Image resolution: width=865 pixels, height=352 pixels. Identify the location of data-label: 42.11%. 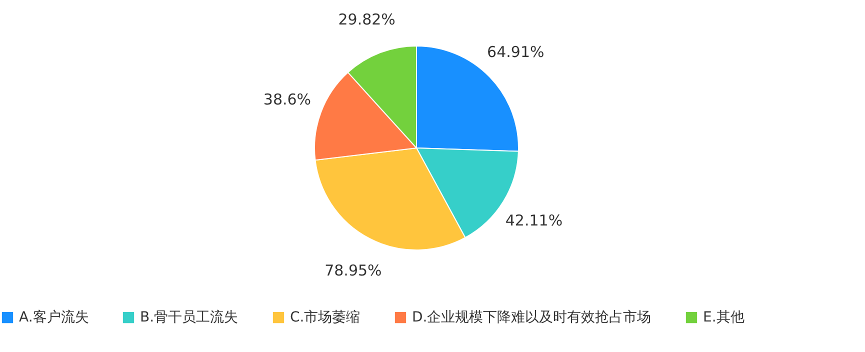
(534, 220).